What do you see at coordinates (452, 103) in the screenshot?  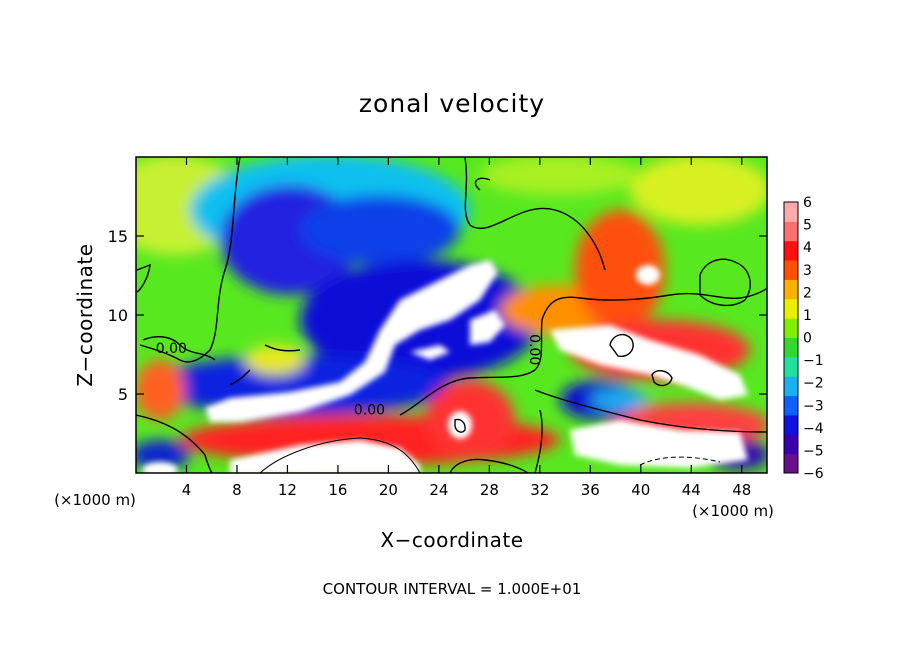 I see `chart-title: zonal velocity` at bounding box center [452, 103].